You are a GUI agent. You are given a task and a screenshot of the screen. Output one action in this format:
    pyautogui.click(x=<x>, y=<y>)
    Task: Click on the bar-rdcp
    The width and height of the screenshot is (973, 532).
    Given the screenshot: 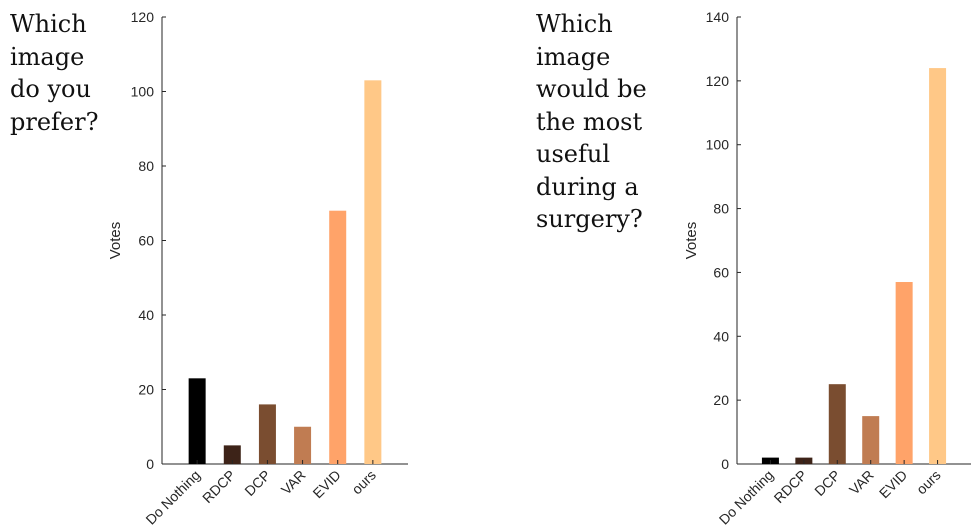 What is the action you would take?
    pyautogui.click(x=232, y=454)
    